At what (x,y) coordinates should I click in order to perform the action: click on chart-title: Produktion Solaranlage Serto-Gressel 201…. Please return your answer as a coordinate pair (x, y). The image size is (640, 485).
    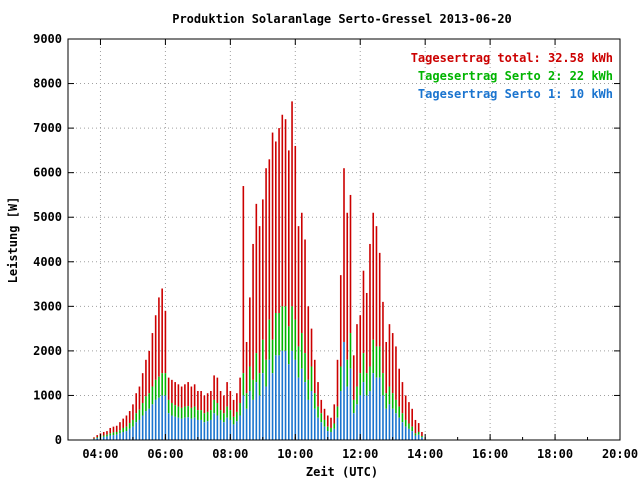
    Looking at the image, I should click on (342, 19).